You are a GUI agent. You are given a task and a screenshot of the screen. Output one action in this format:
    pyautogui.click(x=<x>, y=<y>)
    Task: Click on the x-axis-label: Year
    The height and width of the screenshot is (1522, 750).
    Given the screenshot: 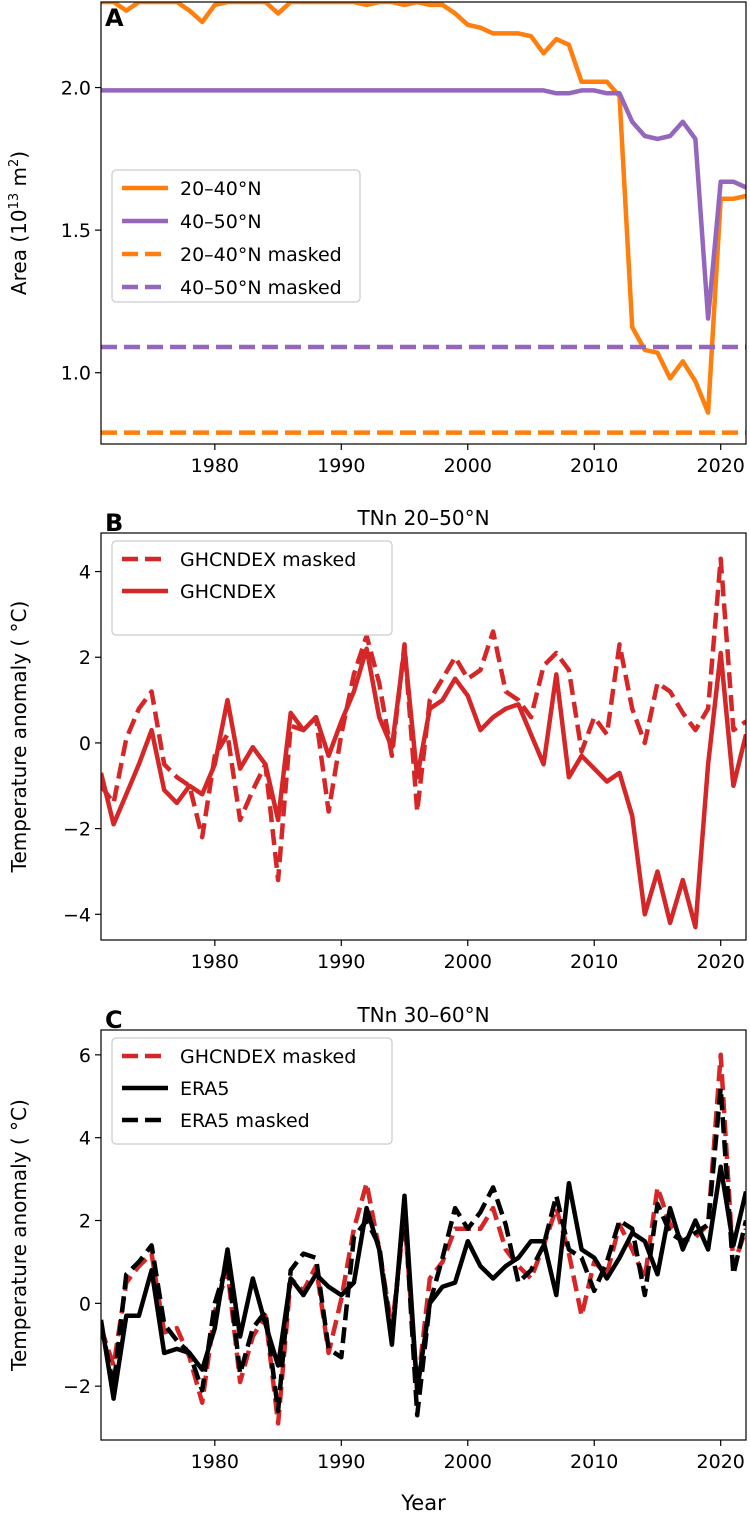 What is the action you would take?
    pyautogui.click(x=423, y=1503)
    